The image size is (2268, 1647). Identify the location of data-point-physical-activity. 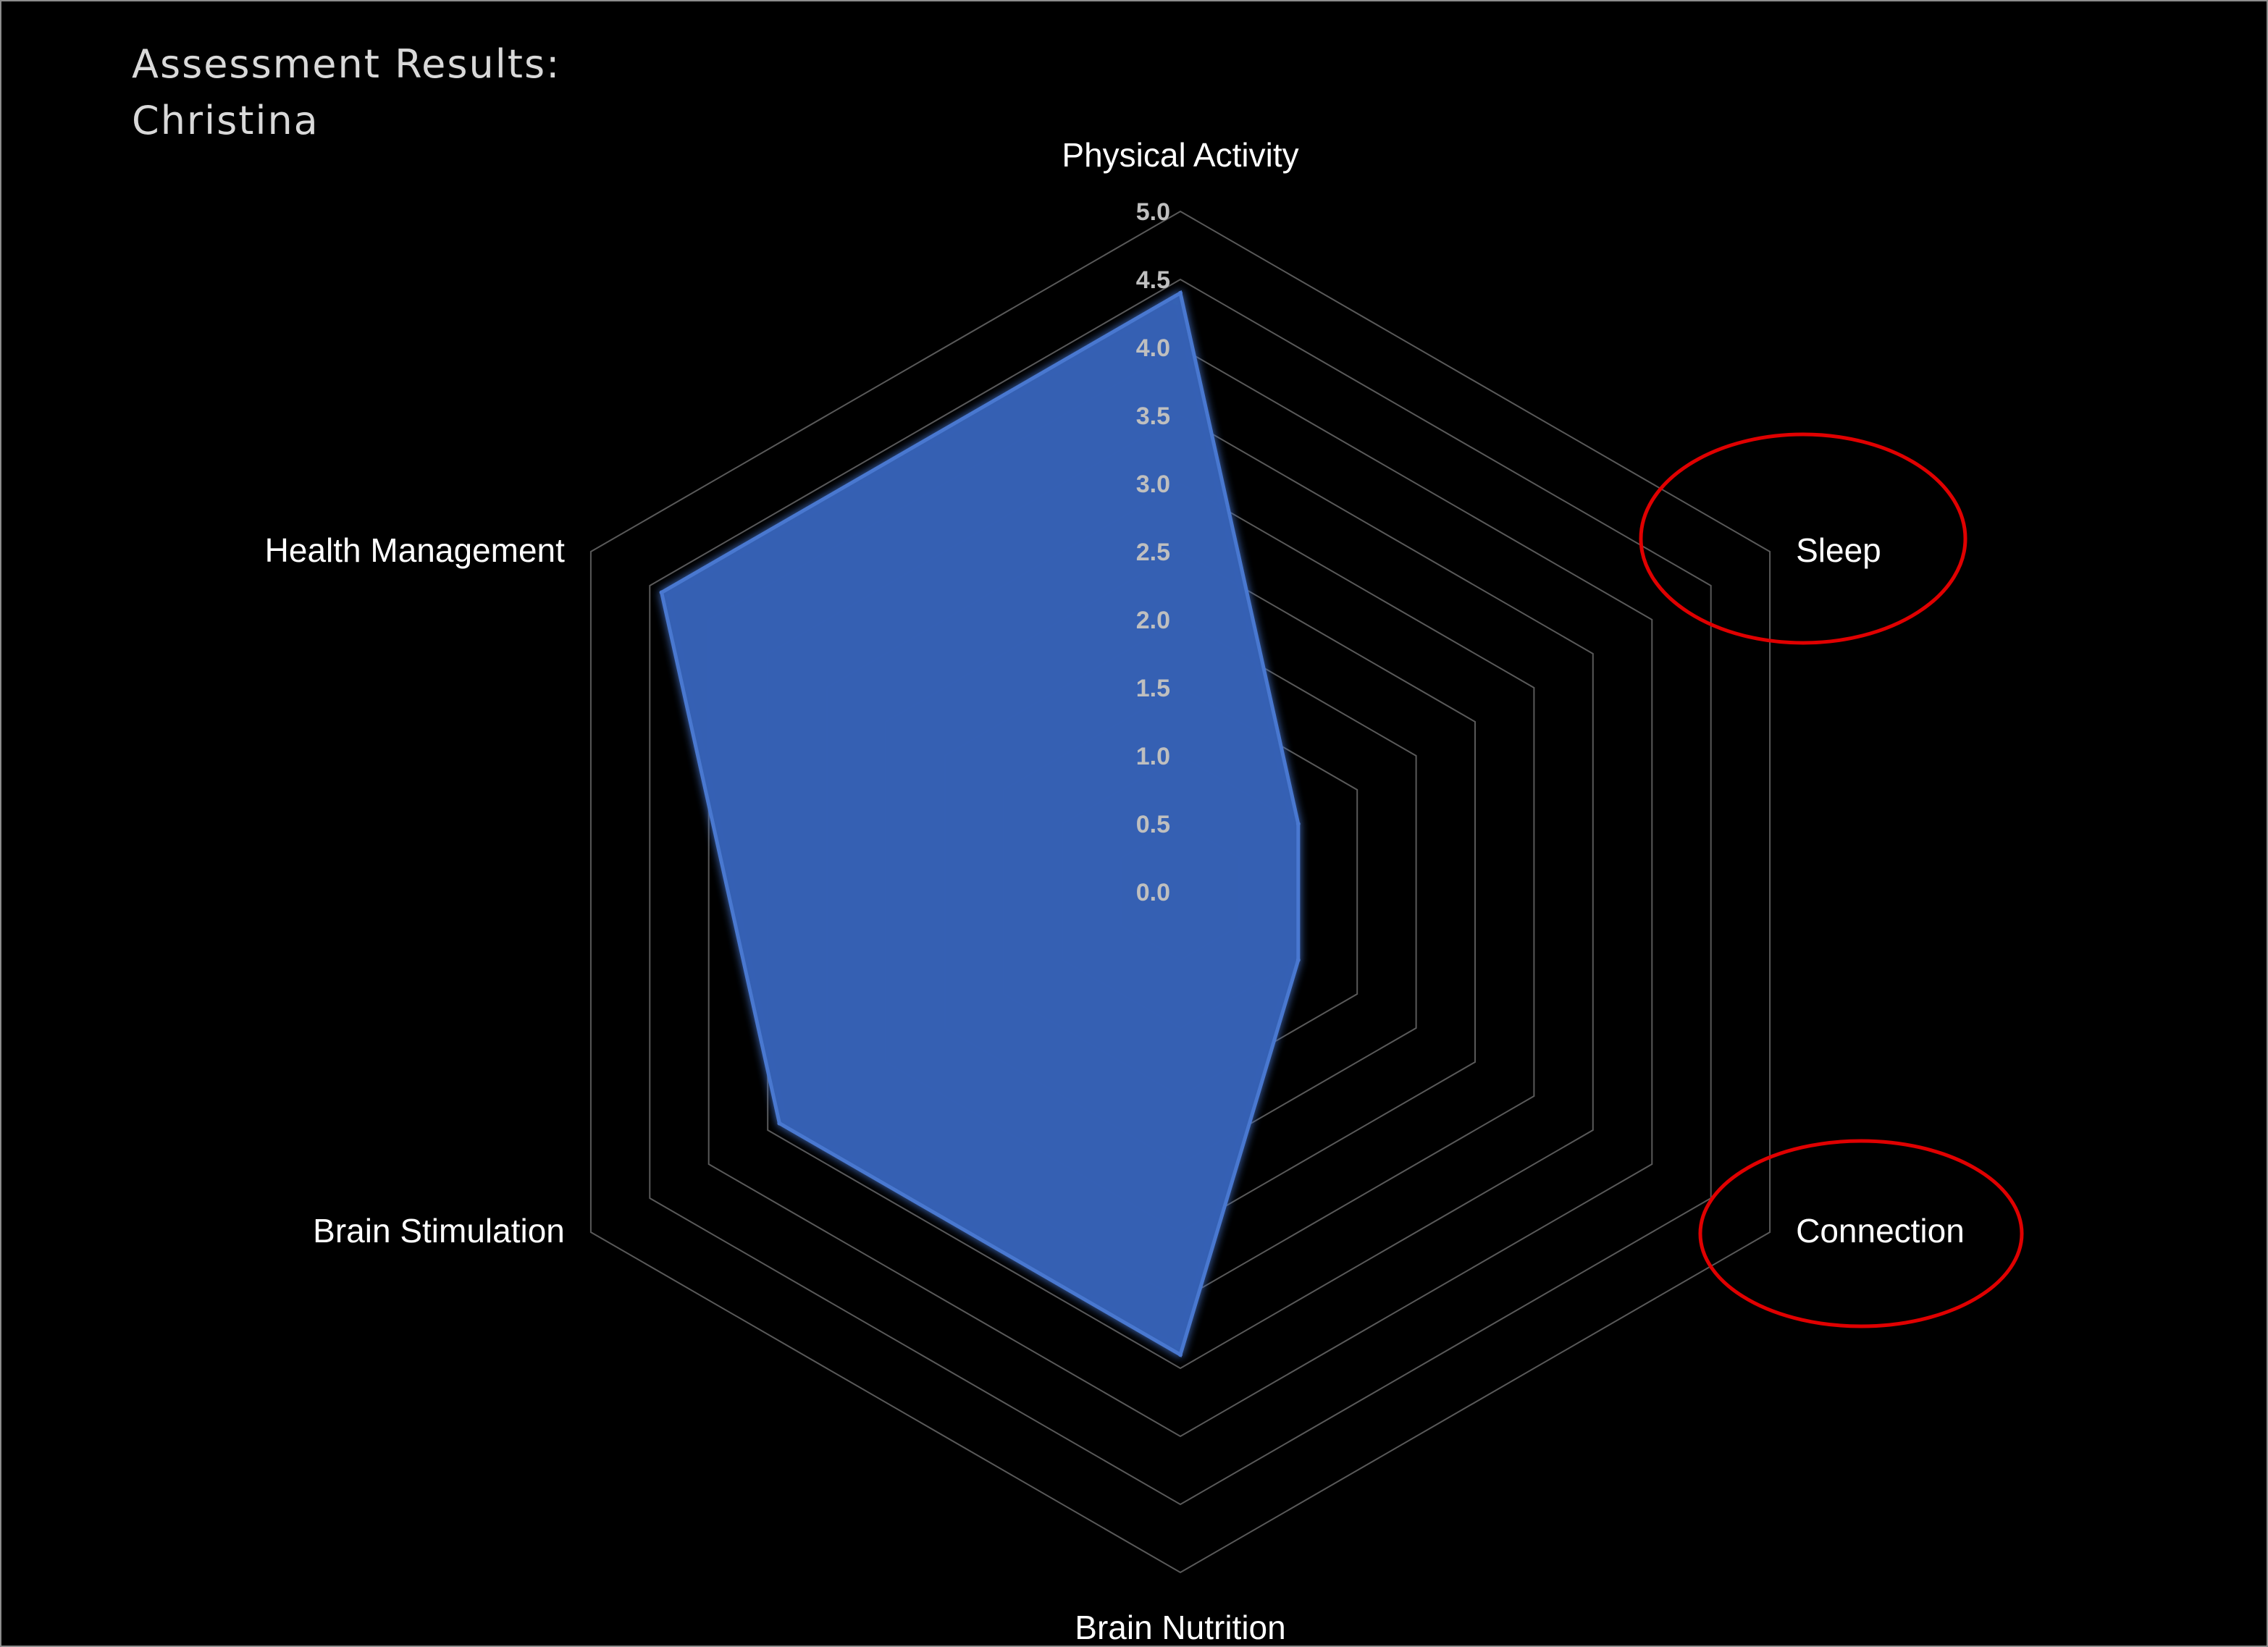
(1180, 293).